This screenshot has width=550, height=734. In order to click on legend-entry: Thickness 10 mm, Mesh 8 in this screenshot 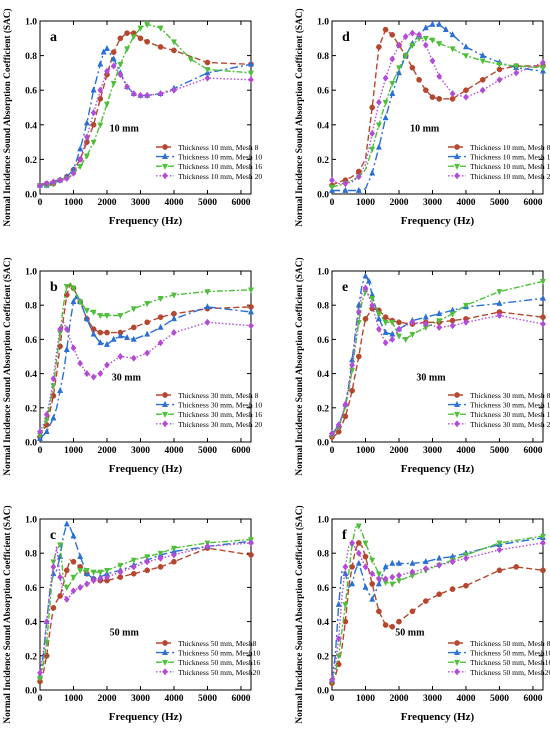, I will do `click(218, 147)`.